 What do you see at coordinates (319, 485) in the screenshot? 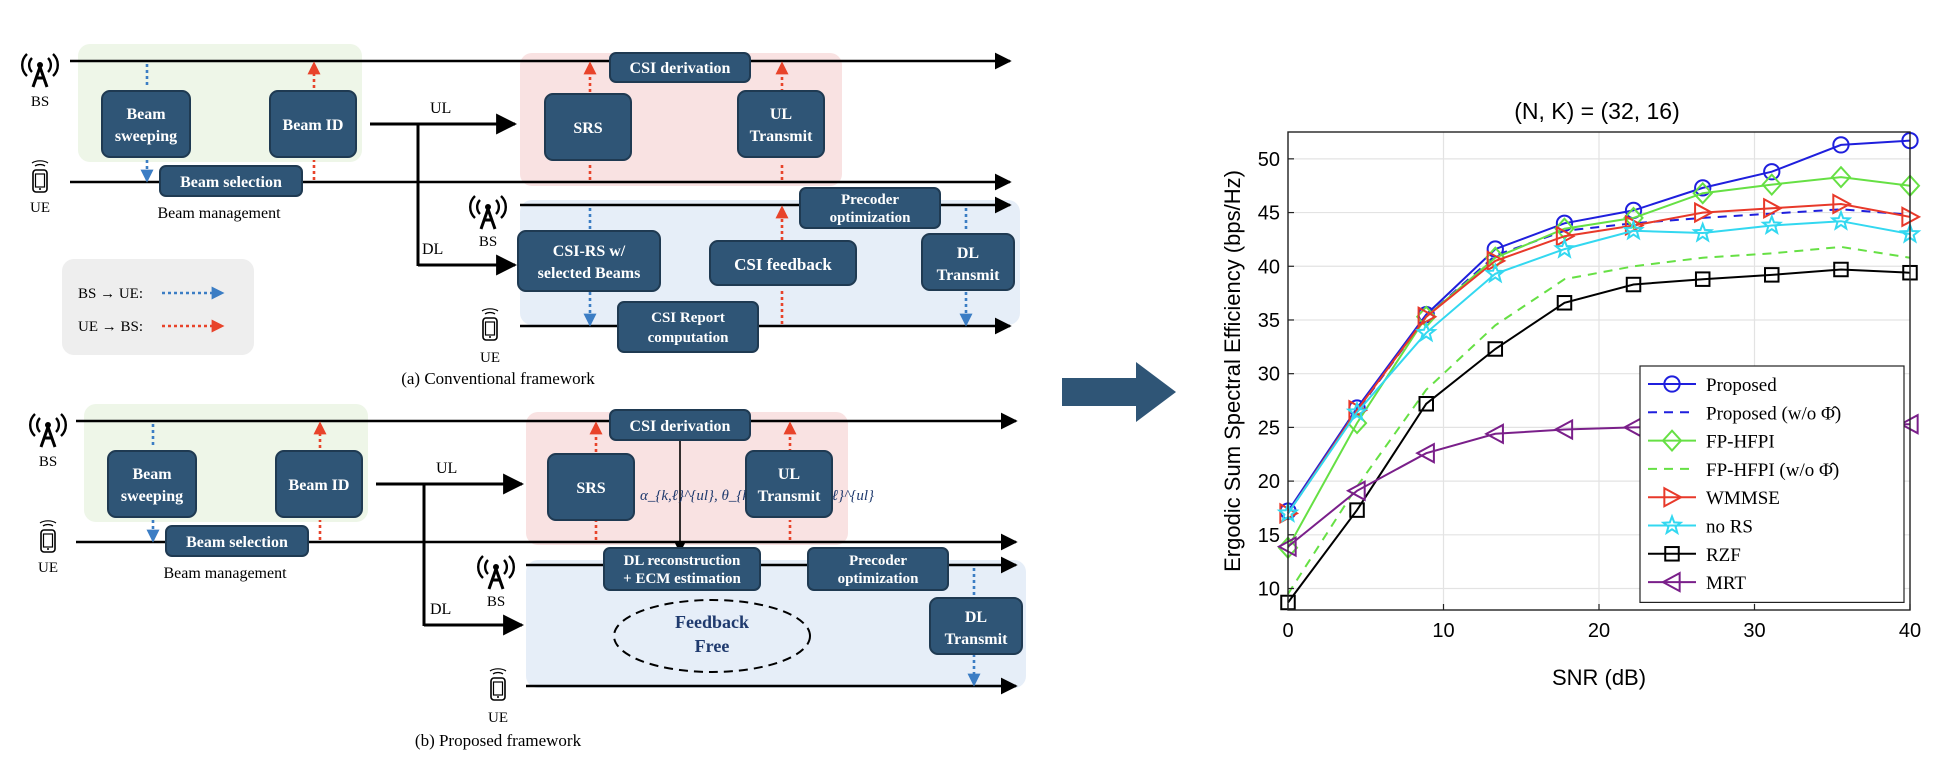
I see `svg-text: Beam ID` at bounding box center [319, 485].